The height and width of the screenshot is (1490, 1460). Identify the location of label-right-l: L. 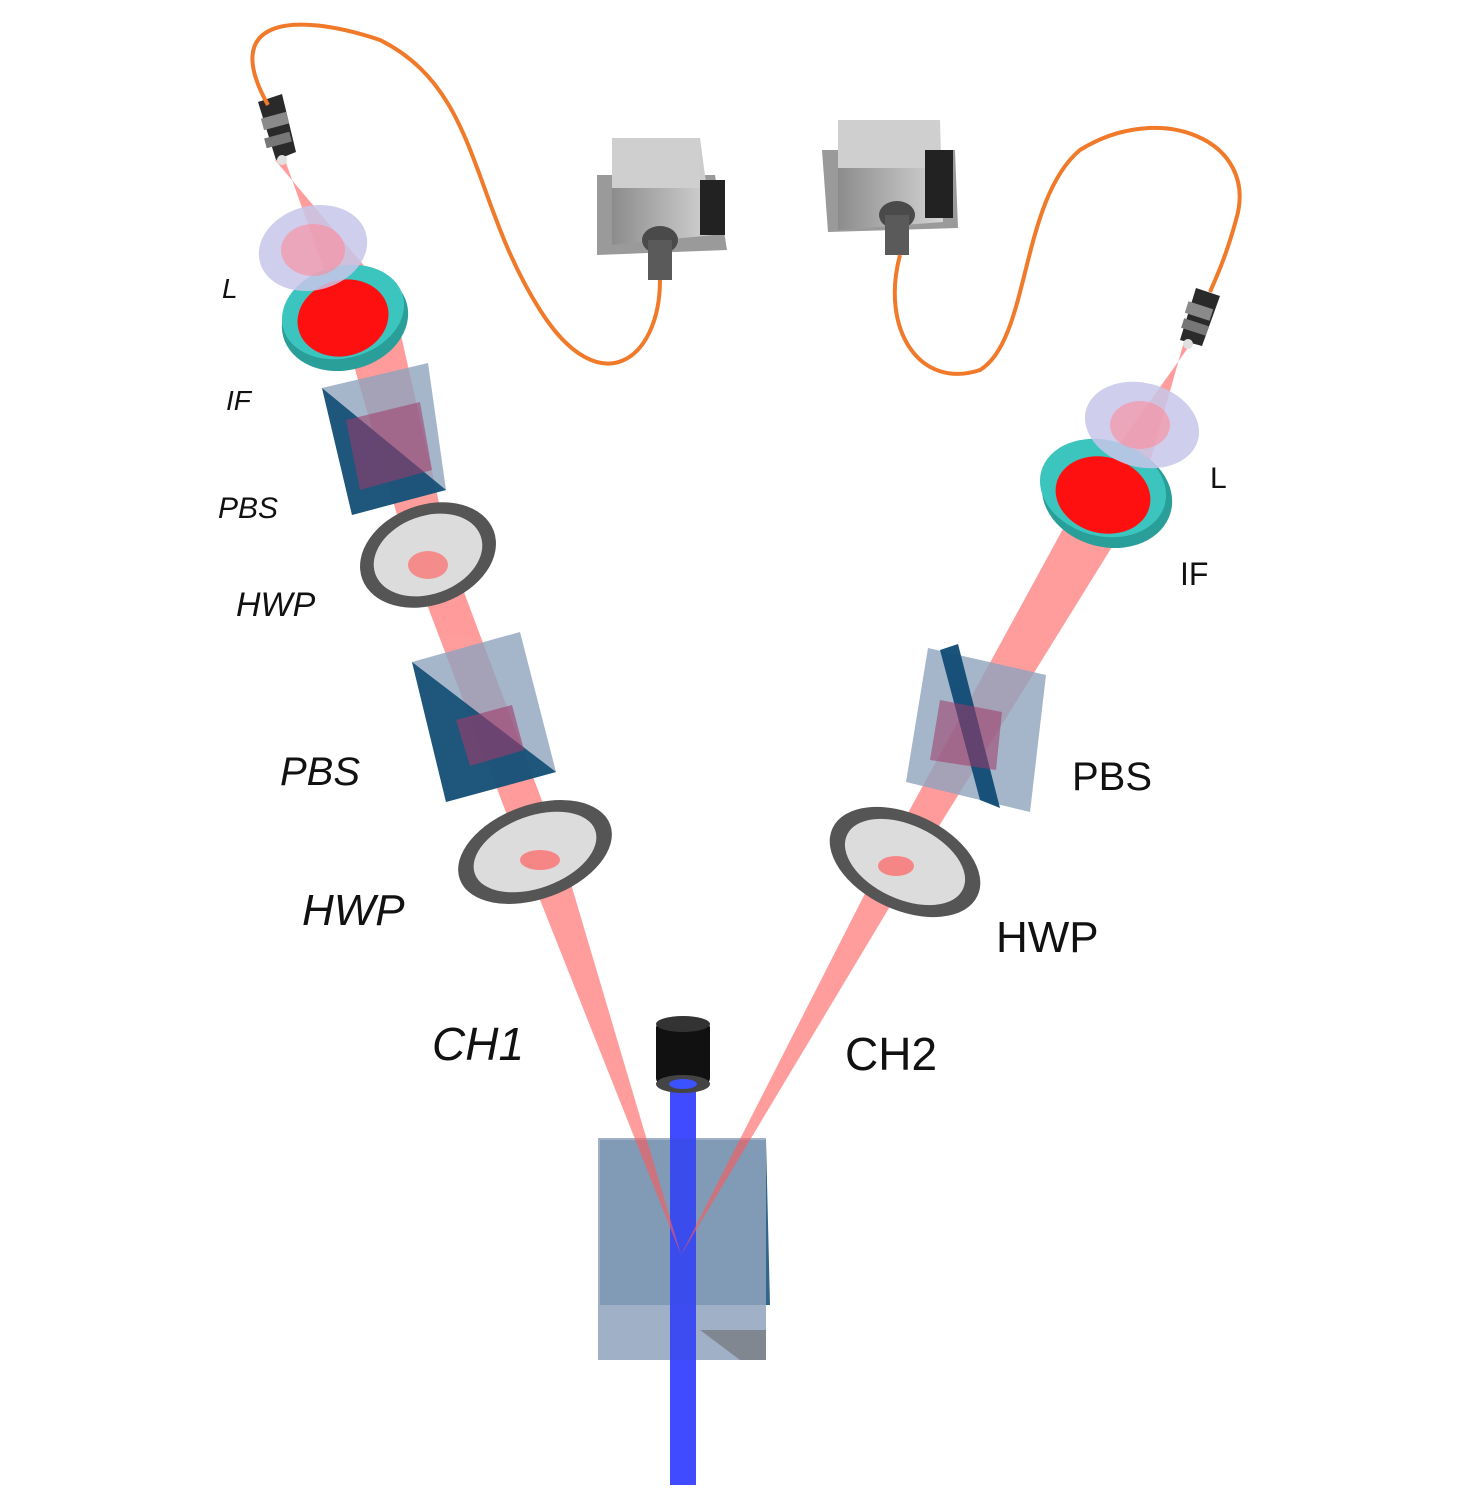
(1218, 478).